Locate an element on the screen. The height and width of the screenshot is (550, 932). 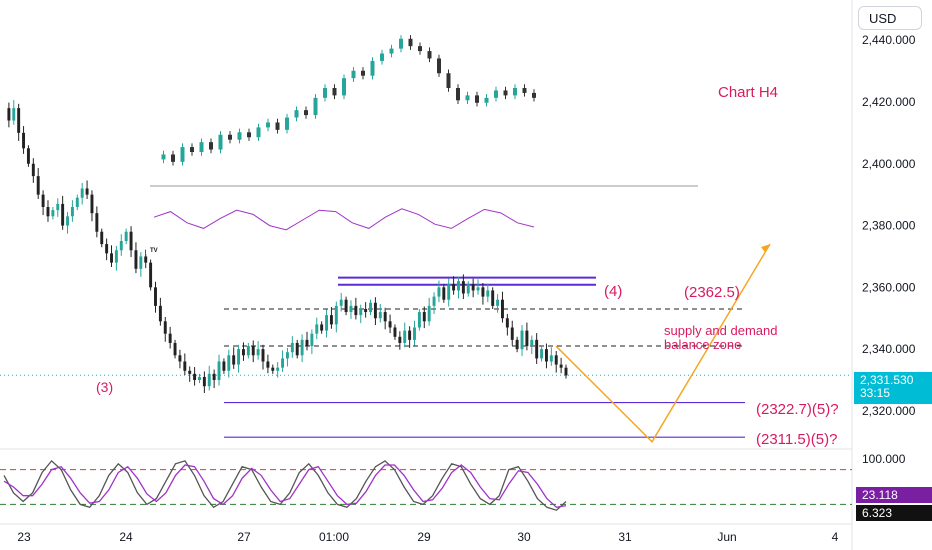
x-tick-label: 23 is located at coordinates (24, 537).